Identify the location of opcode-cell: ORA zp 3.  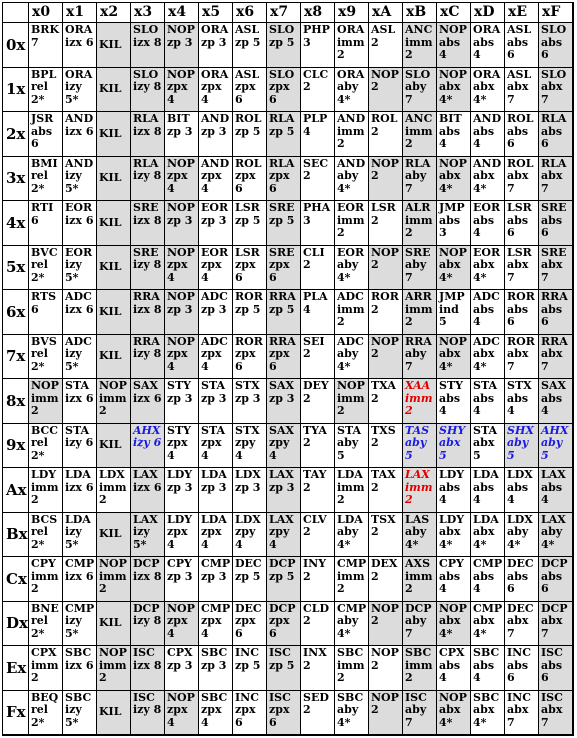
(216, 45).